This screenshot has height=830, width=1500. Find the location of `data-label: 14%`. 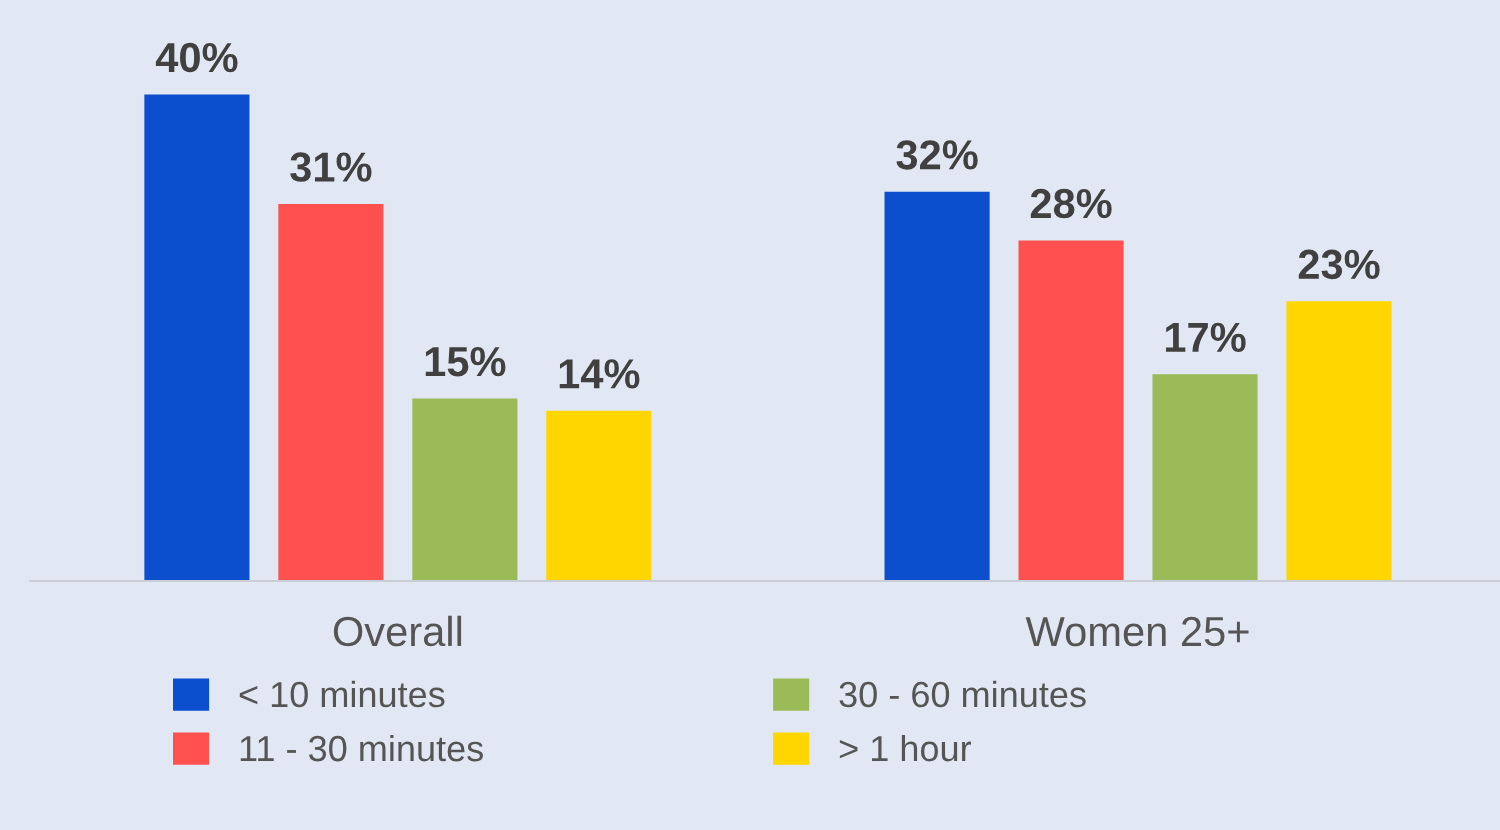

data-label: 14% is located at coordinates (599, 374).